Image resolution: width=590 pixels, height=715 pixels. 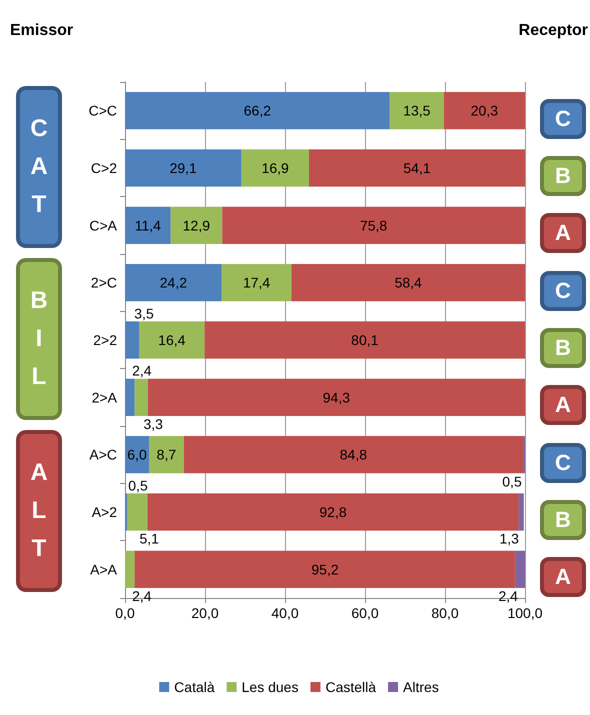 I want to click on data-label: 58,4, so click(x=408, y=282).